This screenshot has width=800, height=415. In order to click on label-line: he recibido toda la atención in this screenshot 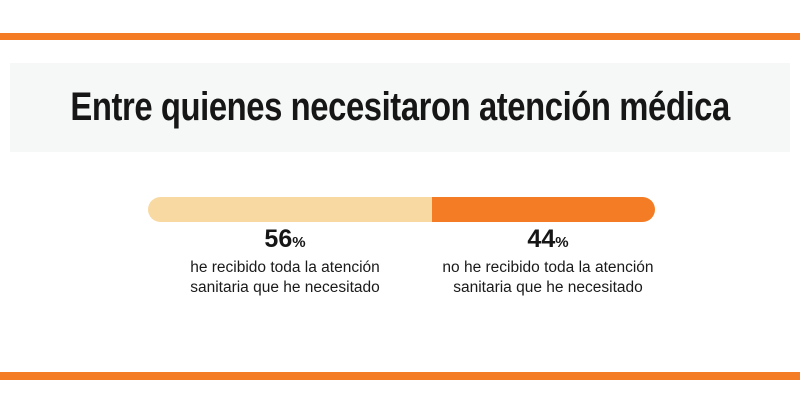, I will do `click(285, 267)`.